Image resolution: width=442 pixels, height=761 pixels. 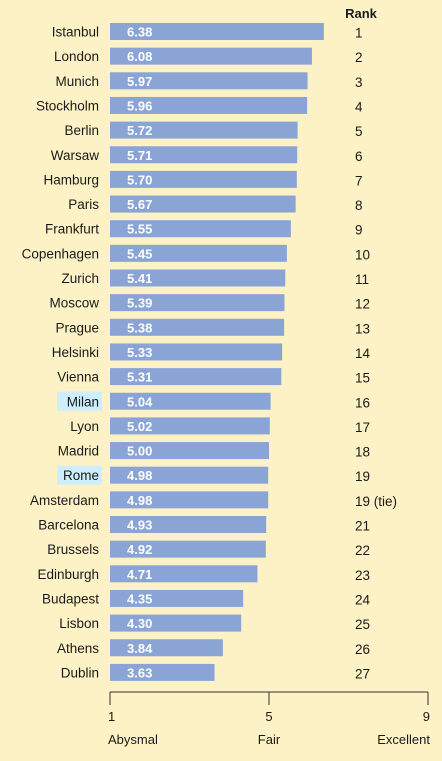 I want to click on rank-label: 11, so click(x=362, y=279).